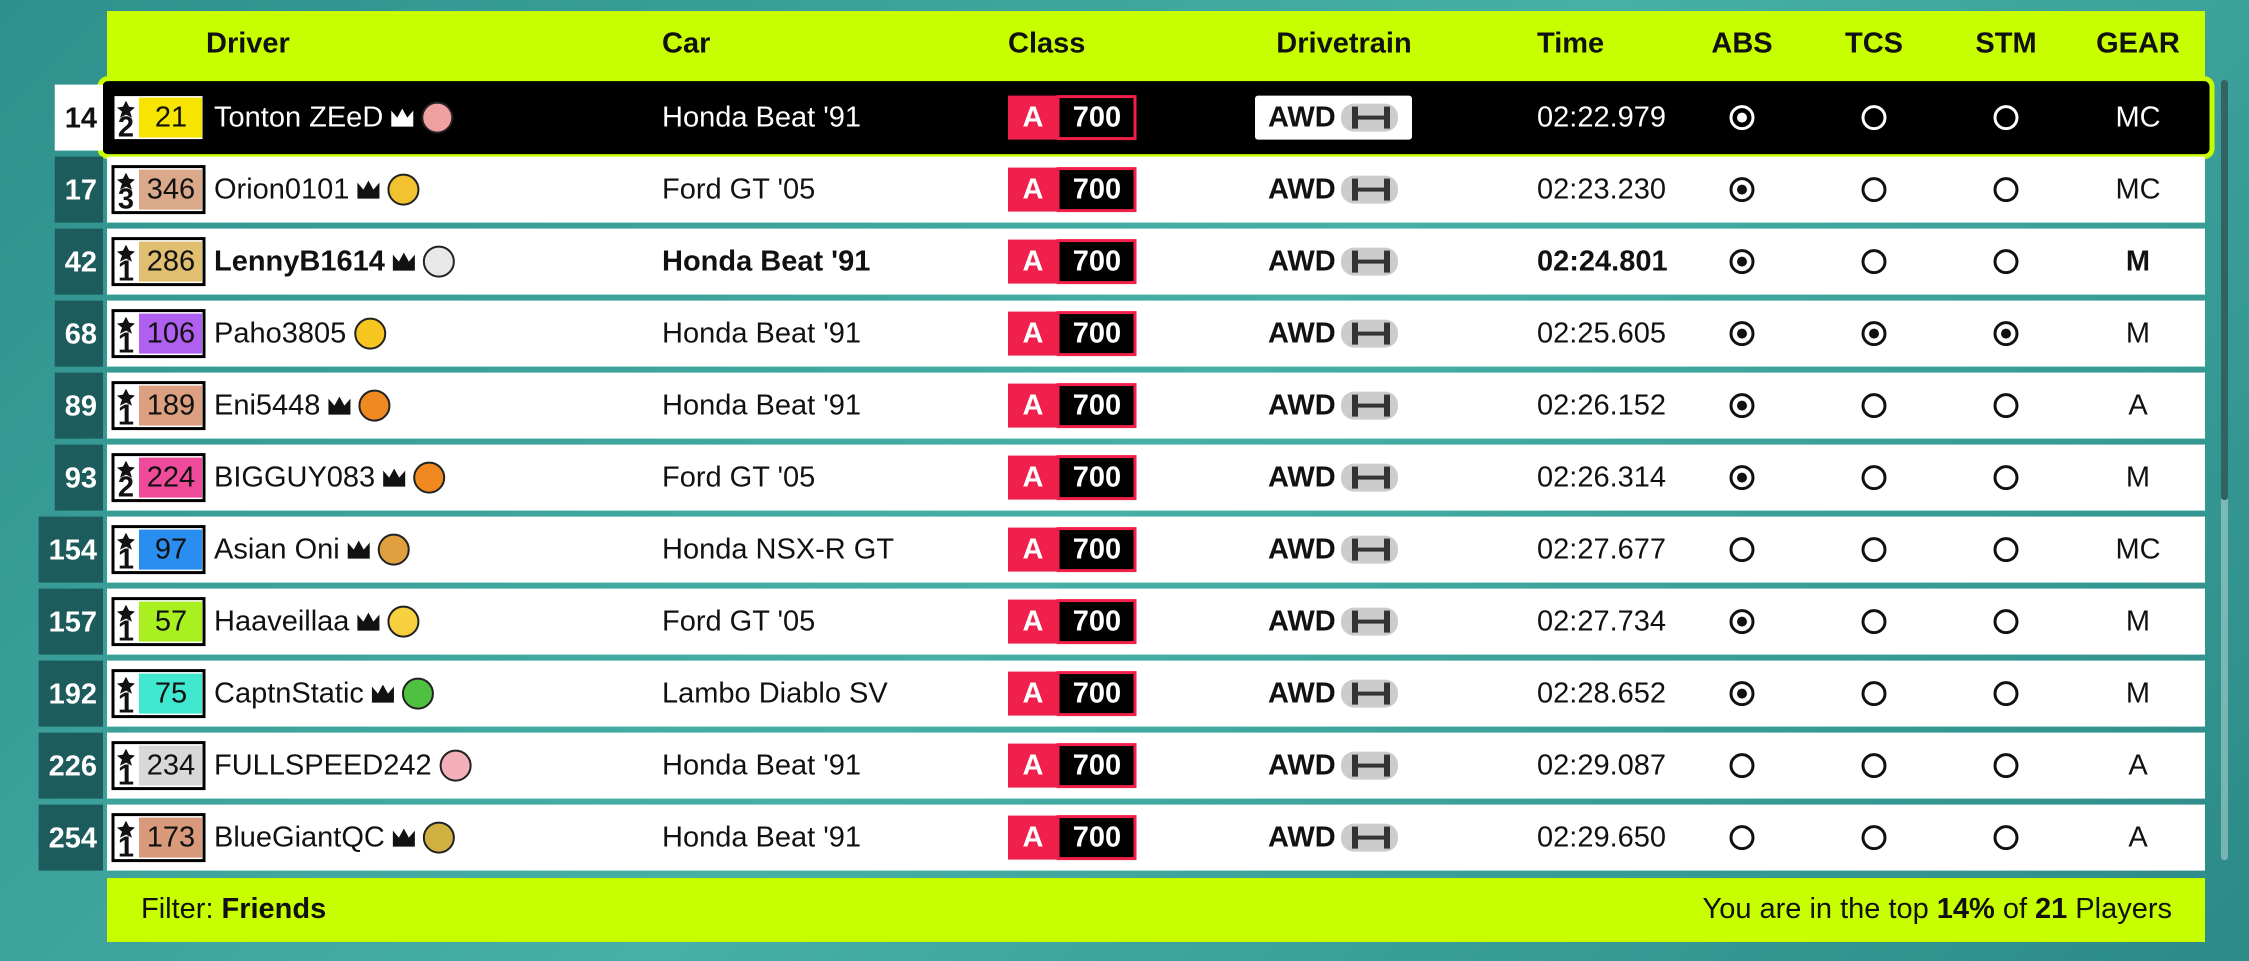  Describe the element at coordinates (1937, 909) in the screenshot. I see `summary: You are in the top 14% of 21 Players` at that location.